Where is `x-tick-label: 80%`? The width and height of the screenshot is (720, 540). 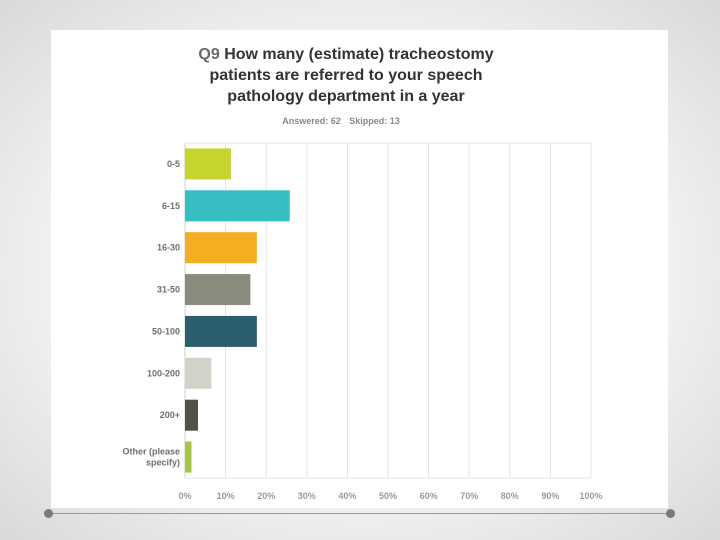 x-tick-label: 80% is located at coordinates (510, 496).